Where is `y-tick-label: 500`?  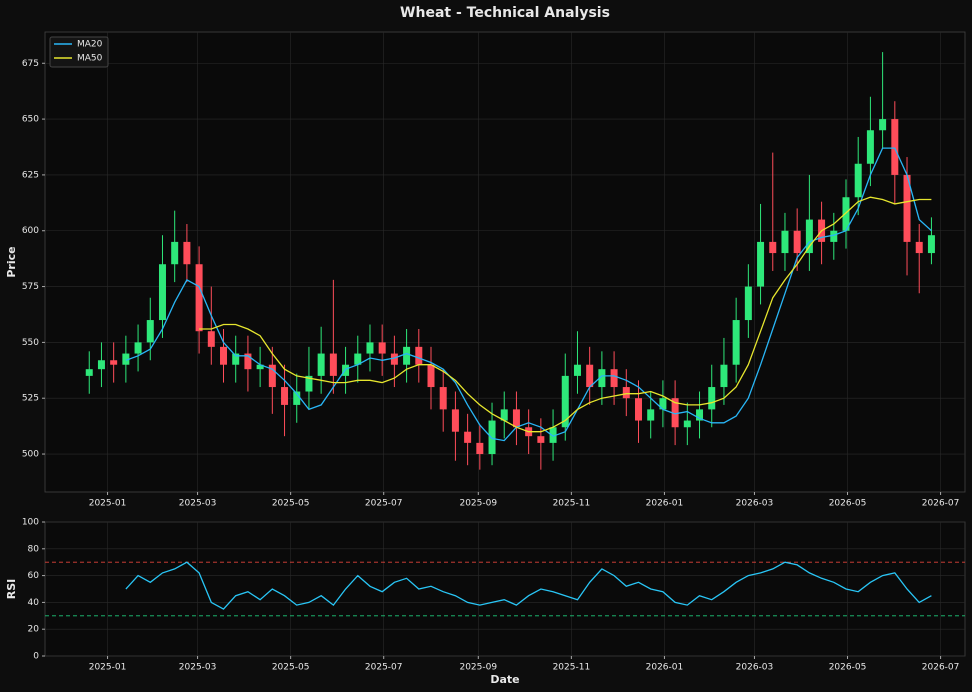 y-tick-label: 500 is located at coordinates (30, 455).